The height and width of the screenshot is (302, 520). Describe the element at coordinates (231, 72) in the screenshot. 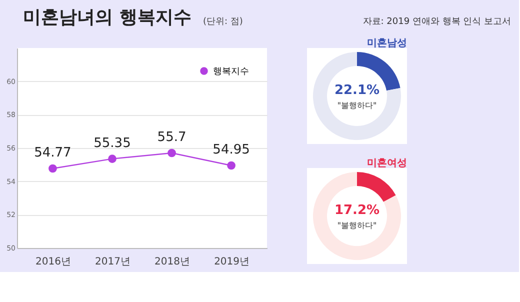

I see `legend-label: 행복지수` at that location.